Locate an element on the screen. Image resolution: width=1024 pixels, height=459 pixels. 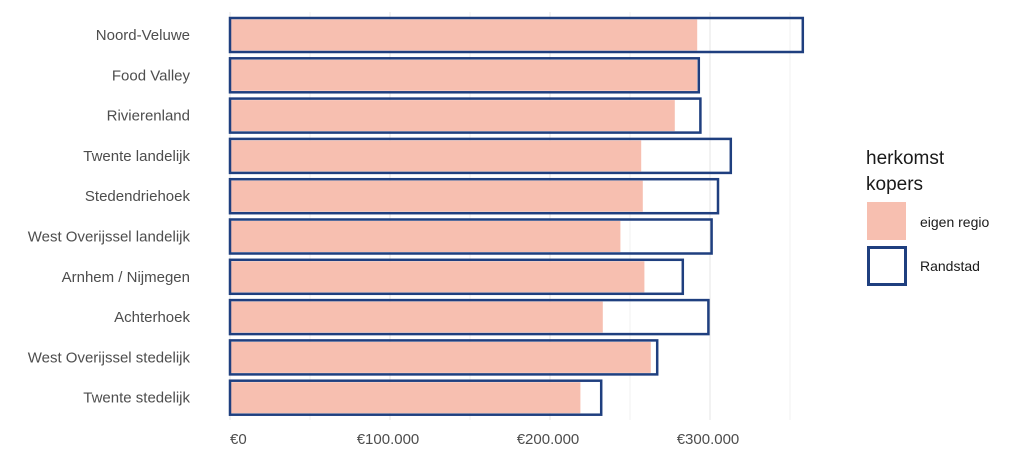
category-label: Rivierenland is located at coordinates (148, 116).